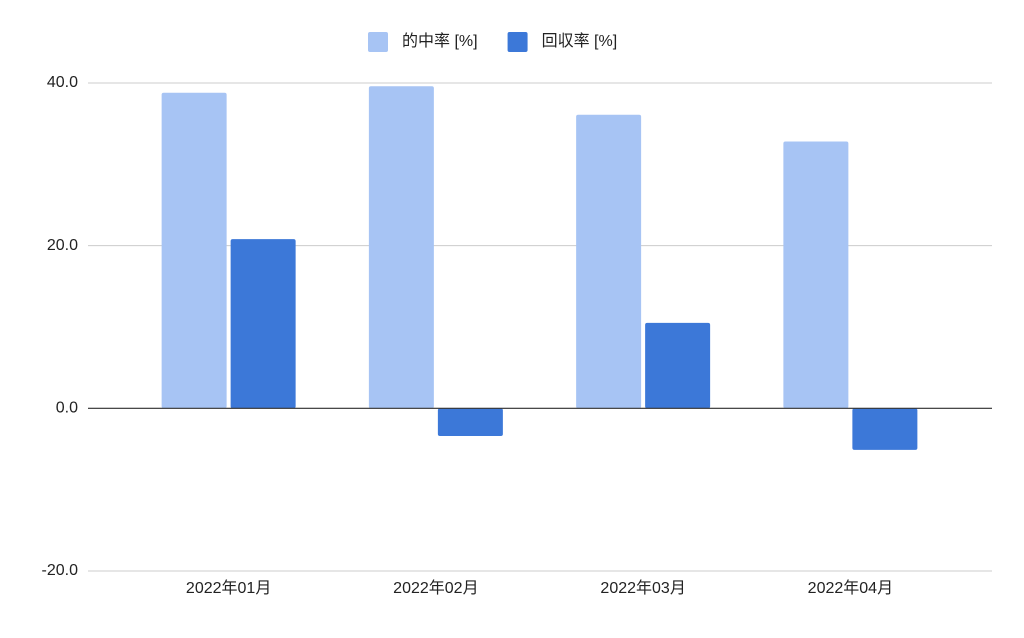 The height and width of the screenshot is (638, 1024). I want to click on x-tick-label: 2022年03月, so click(642, 588).